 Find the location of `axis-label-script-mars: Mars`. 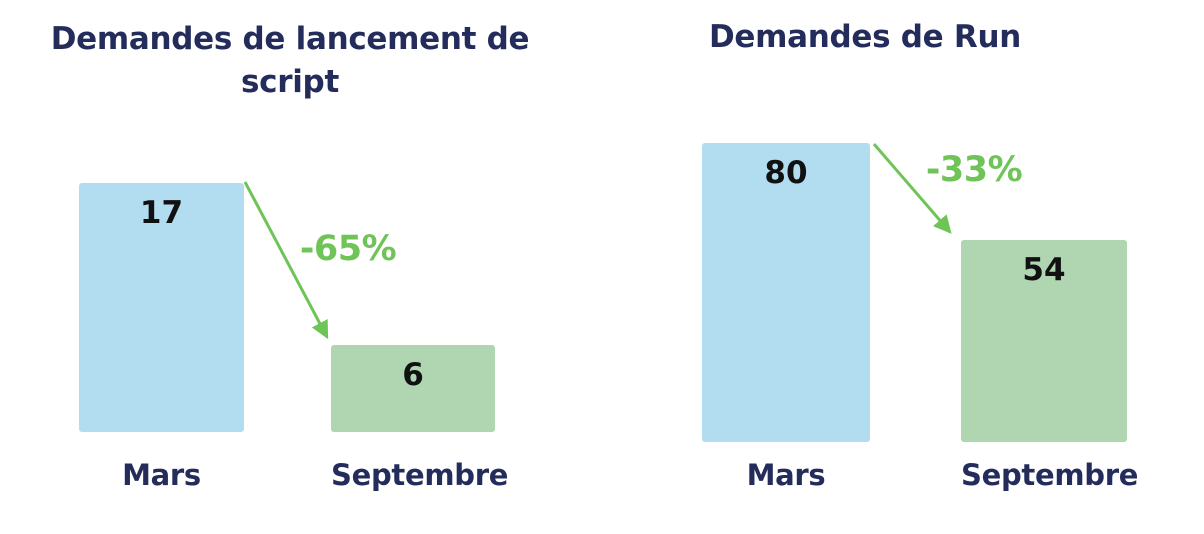

axis-label-script-mars: Mars is located at coordinates (161, 475).